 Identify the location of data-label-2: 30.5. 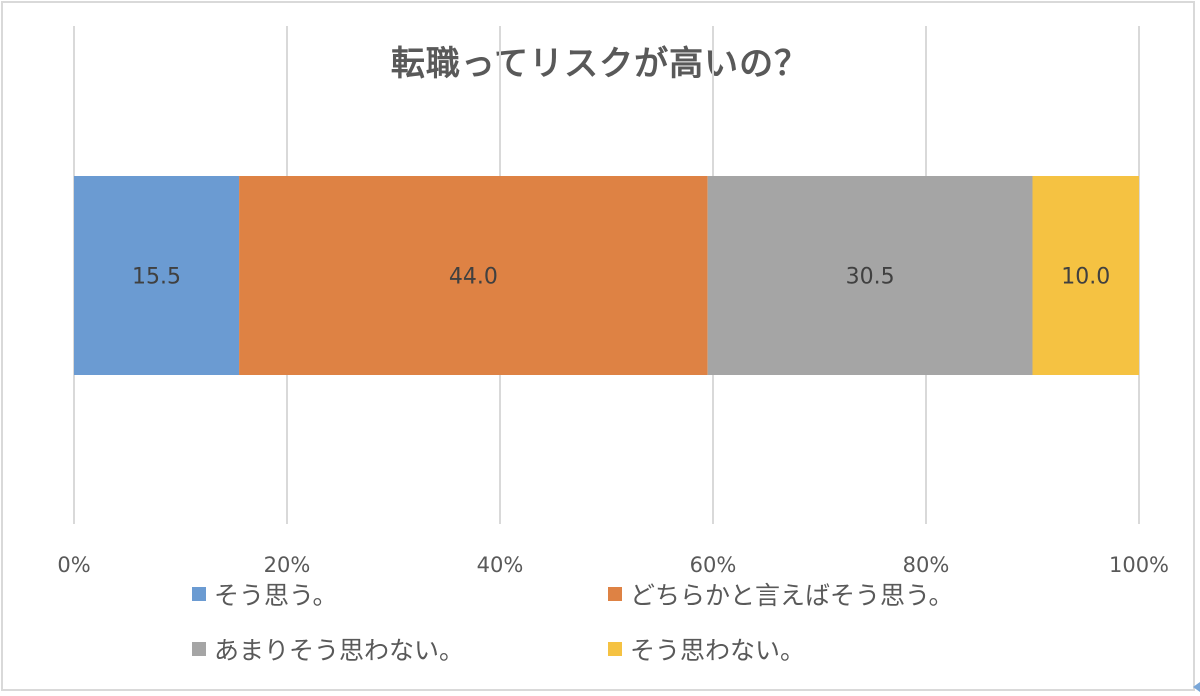
(870, 277).